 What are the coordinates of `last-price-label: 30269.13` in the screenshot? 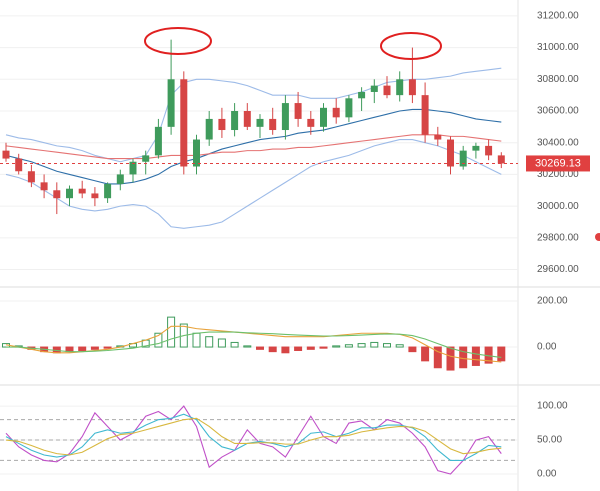 It's located at (558, 163).